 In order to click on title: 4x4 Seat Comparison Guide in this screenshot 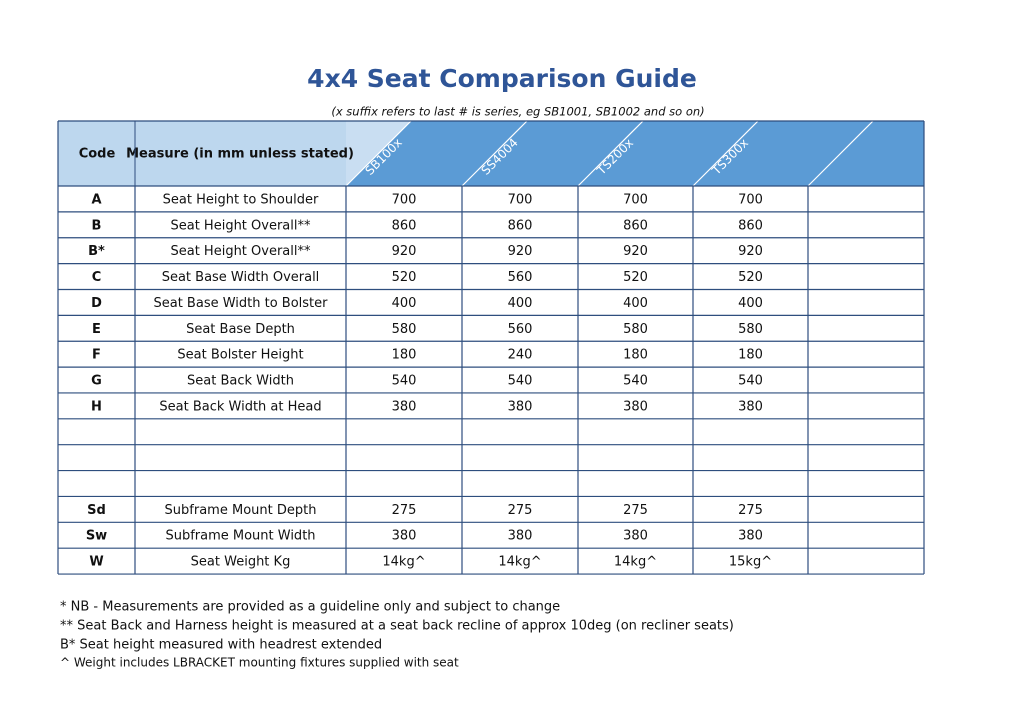, I will do `click(502, 78)`.